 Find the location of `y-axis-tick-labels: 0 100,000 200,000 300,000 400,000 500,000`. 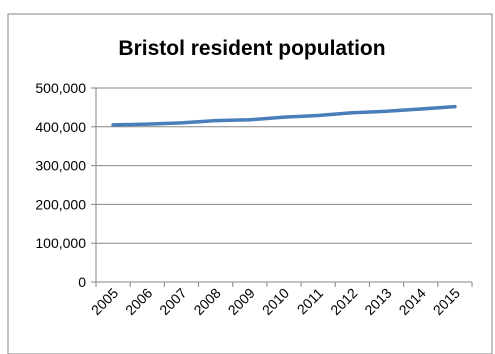

y-axis-tick-labels: 0 100,000 200,000 300,000 400,000 500,000 is located at coordinates (60, 185).